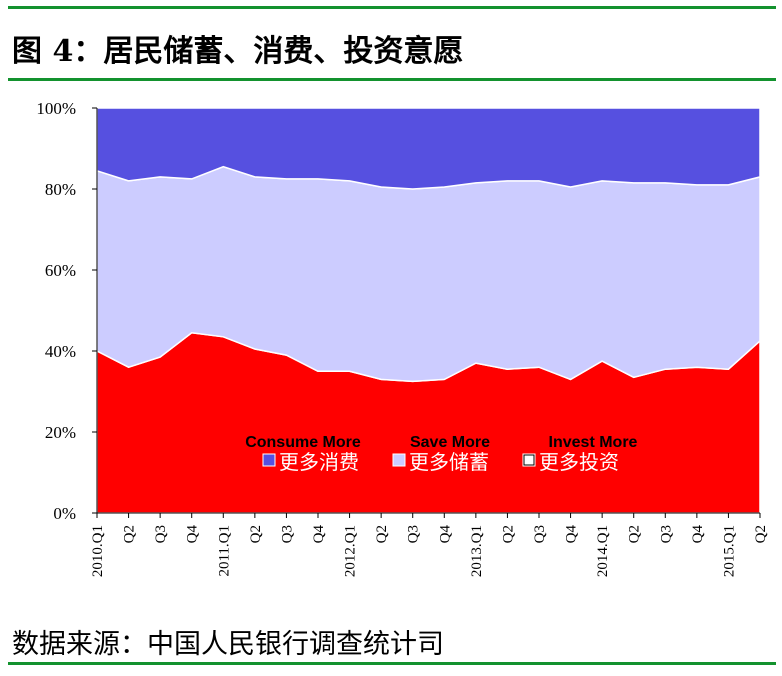 This screenshot has height=676, width=782. I want to click on x-tick-label: 2013.Q1, so click(477, 551).